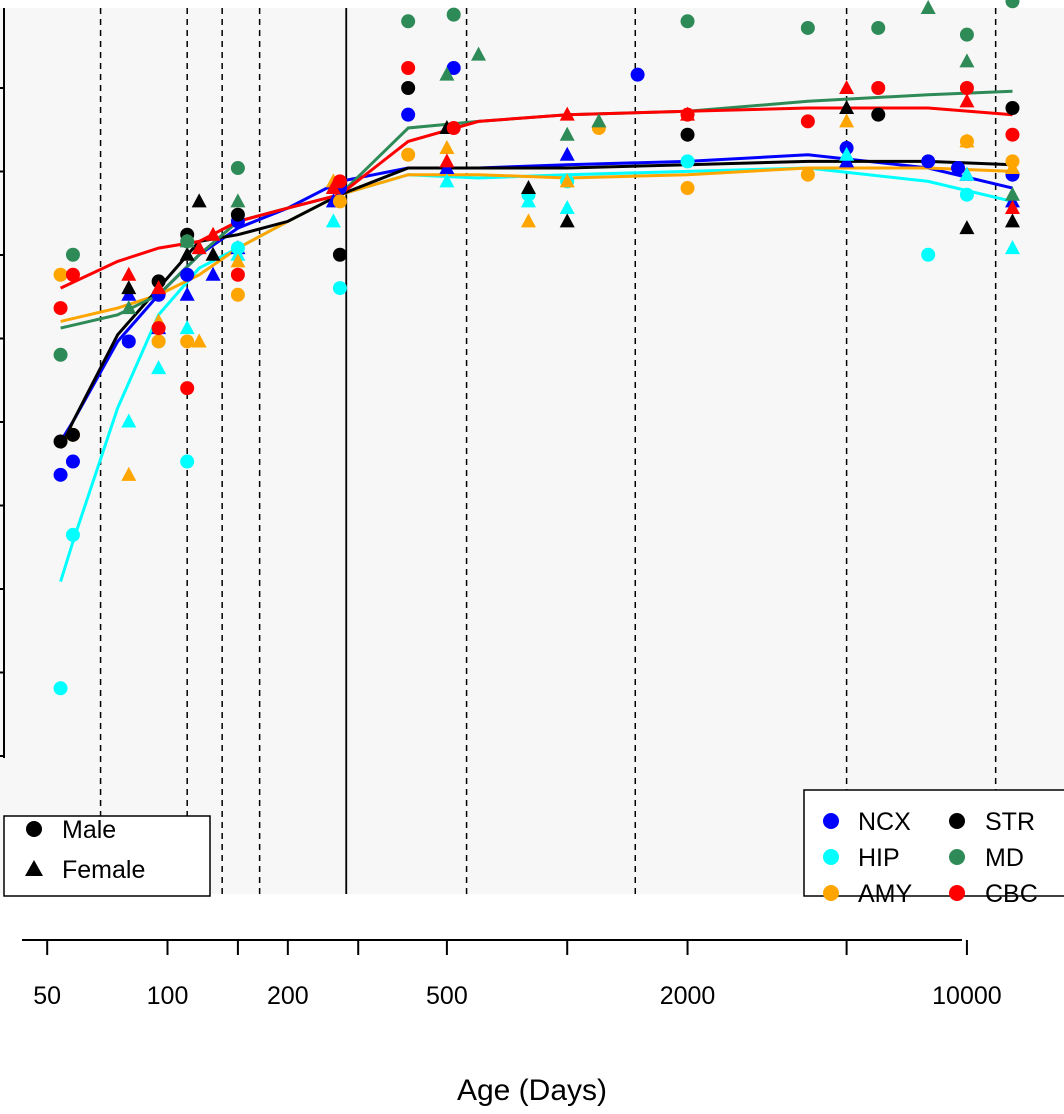  What do you see at coordinates (831, 821) in the screenshot?
I see `legend-ncx-marker` at bounding box center [831, 821].